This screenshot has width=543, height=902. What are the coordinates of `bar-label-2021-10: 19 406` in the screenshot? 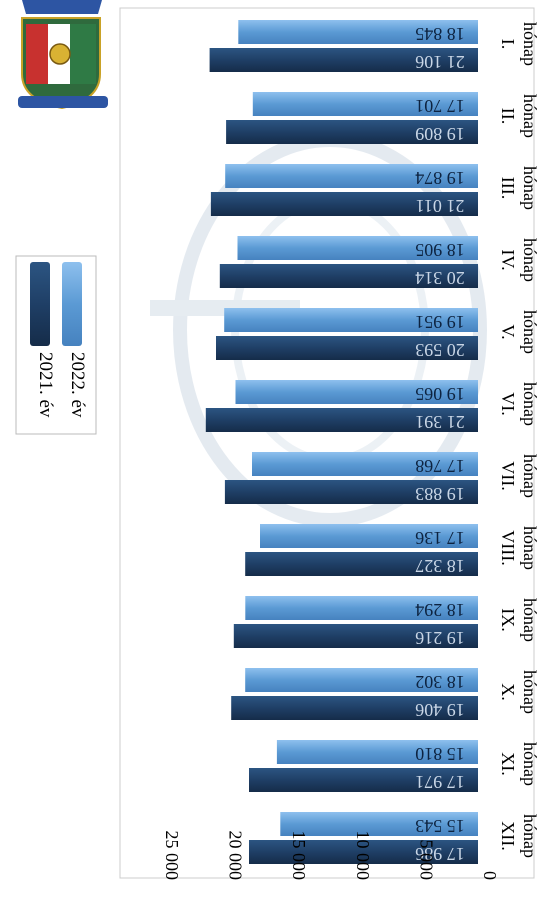 It's located at (440, 710).